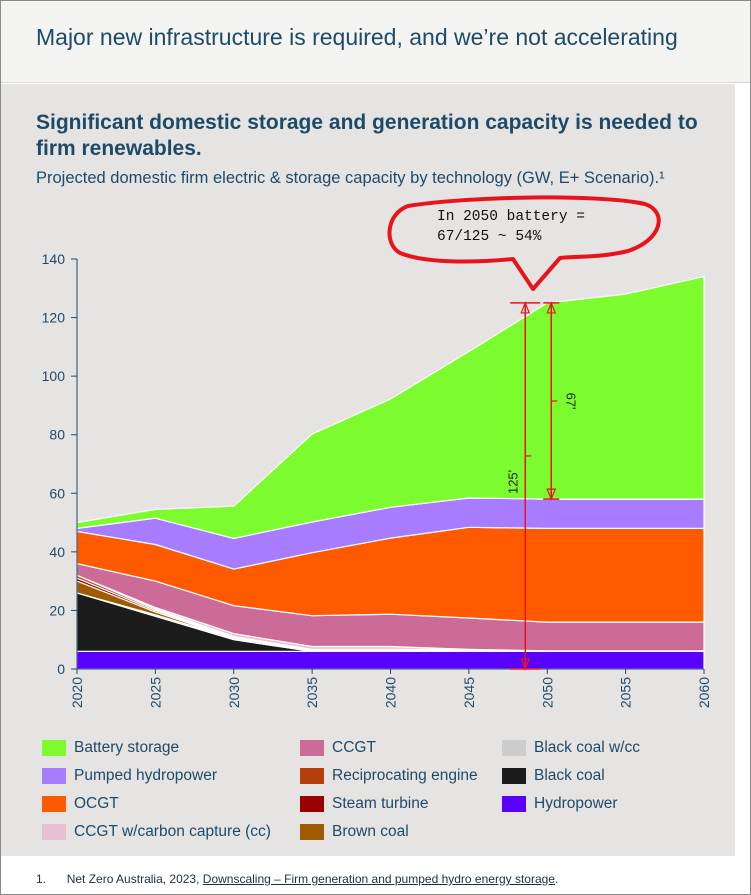  I want to click on y-tick-label: 100, so click(54, 376).